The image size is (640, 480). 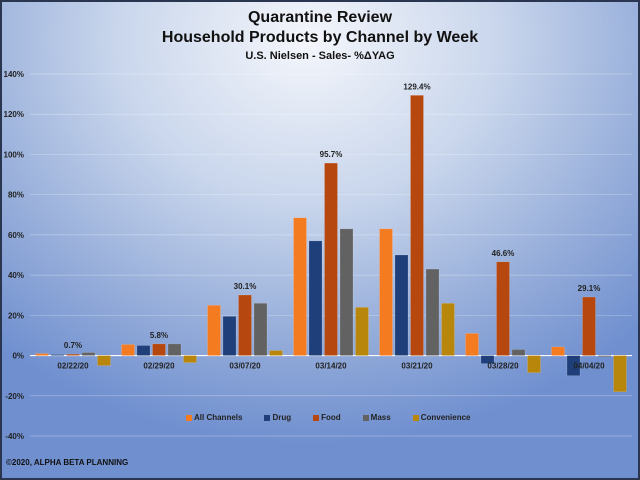 I want to click on chart-title: Quarantine Review, so click(x=320, y=17).